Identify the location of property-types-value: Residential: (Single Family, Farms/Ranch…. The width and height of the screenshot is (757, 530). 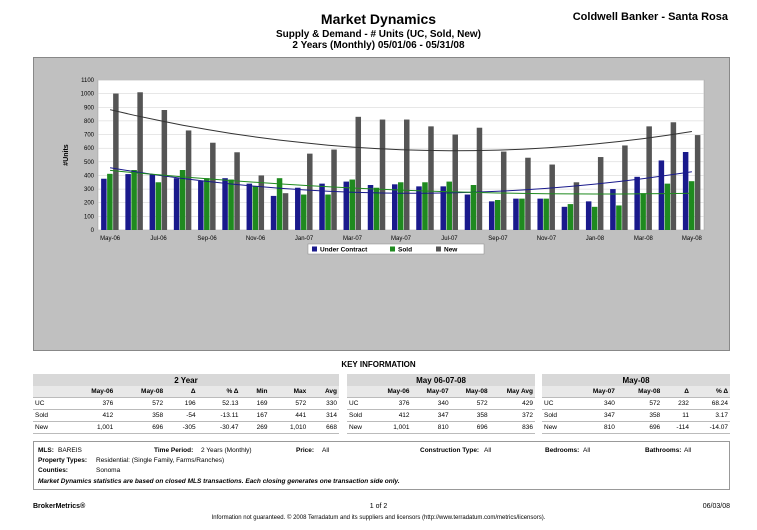
(160, 460).